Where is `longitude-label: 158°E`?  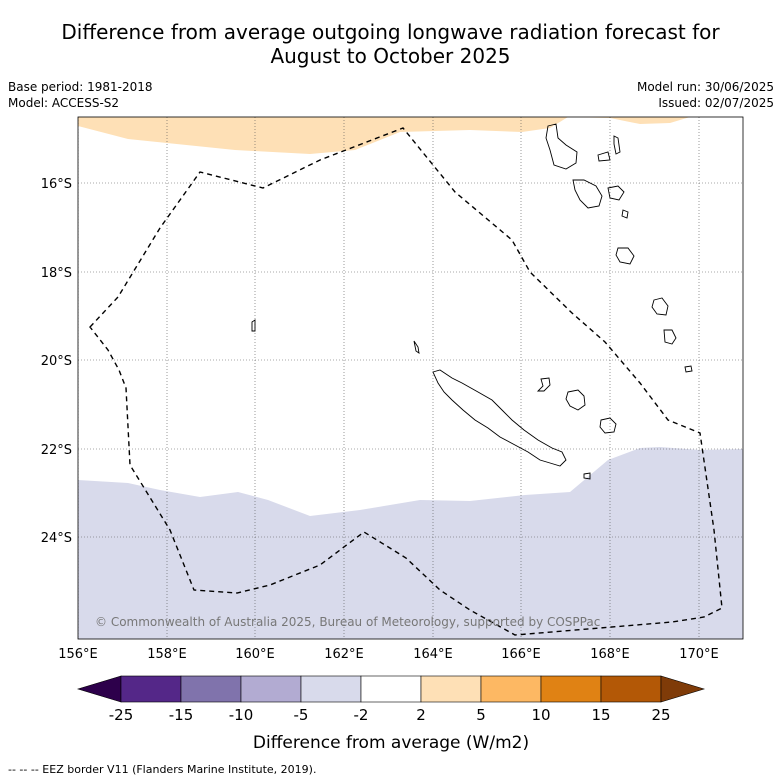 longitude-label: 158°E is located at coordinates (167, 654).